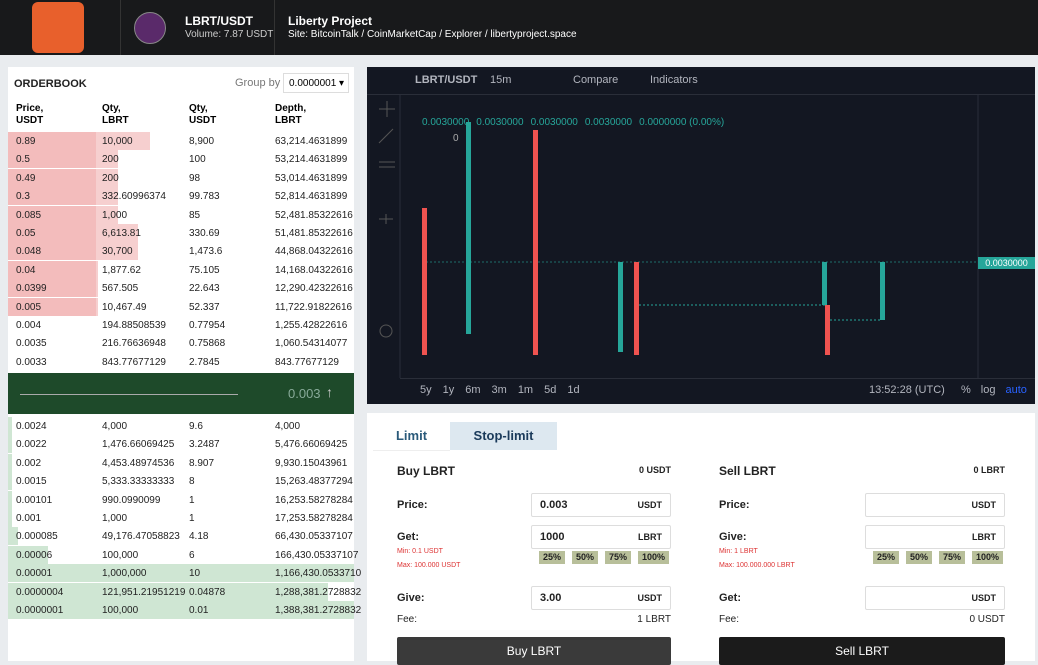  What do you see at coordinates (525, 390) in the screenshot?
I see `range-button: 1m` at bounding box center [525, 390].